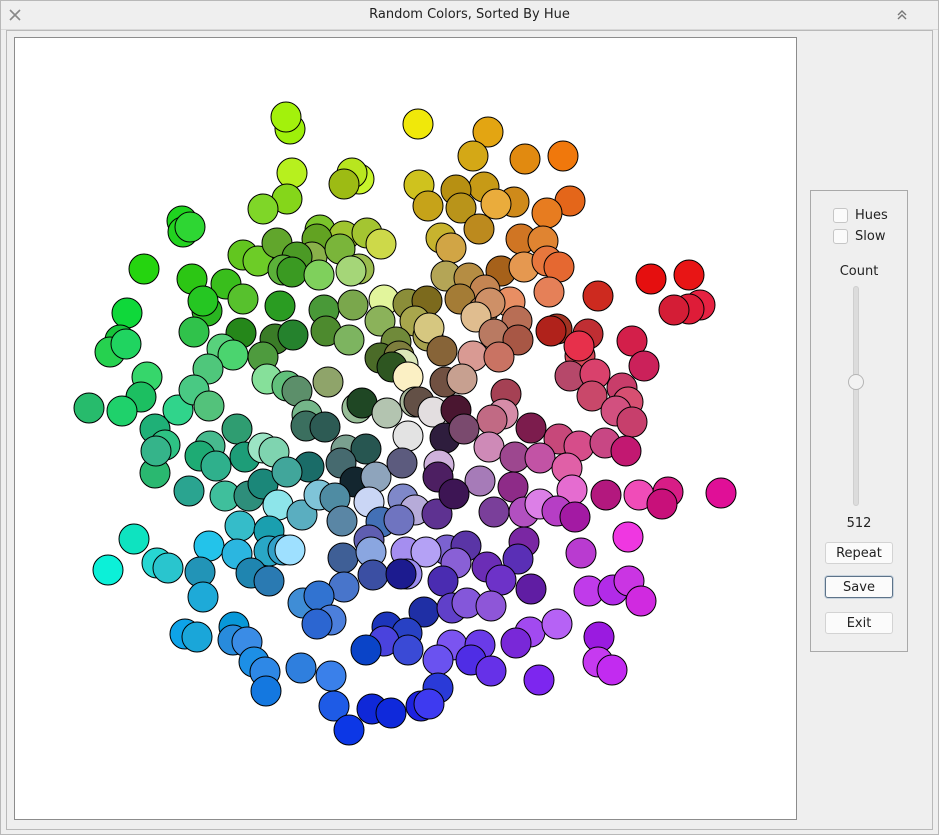 This screenshot has width=939, height=835. I want to click on window-title: Random Colors, Sorted By Hue, so click(469, 14).